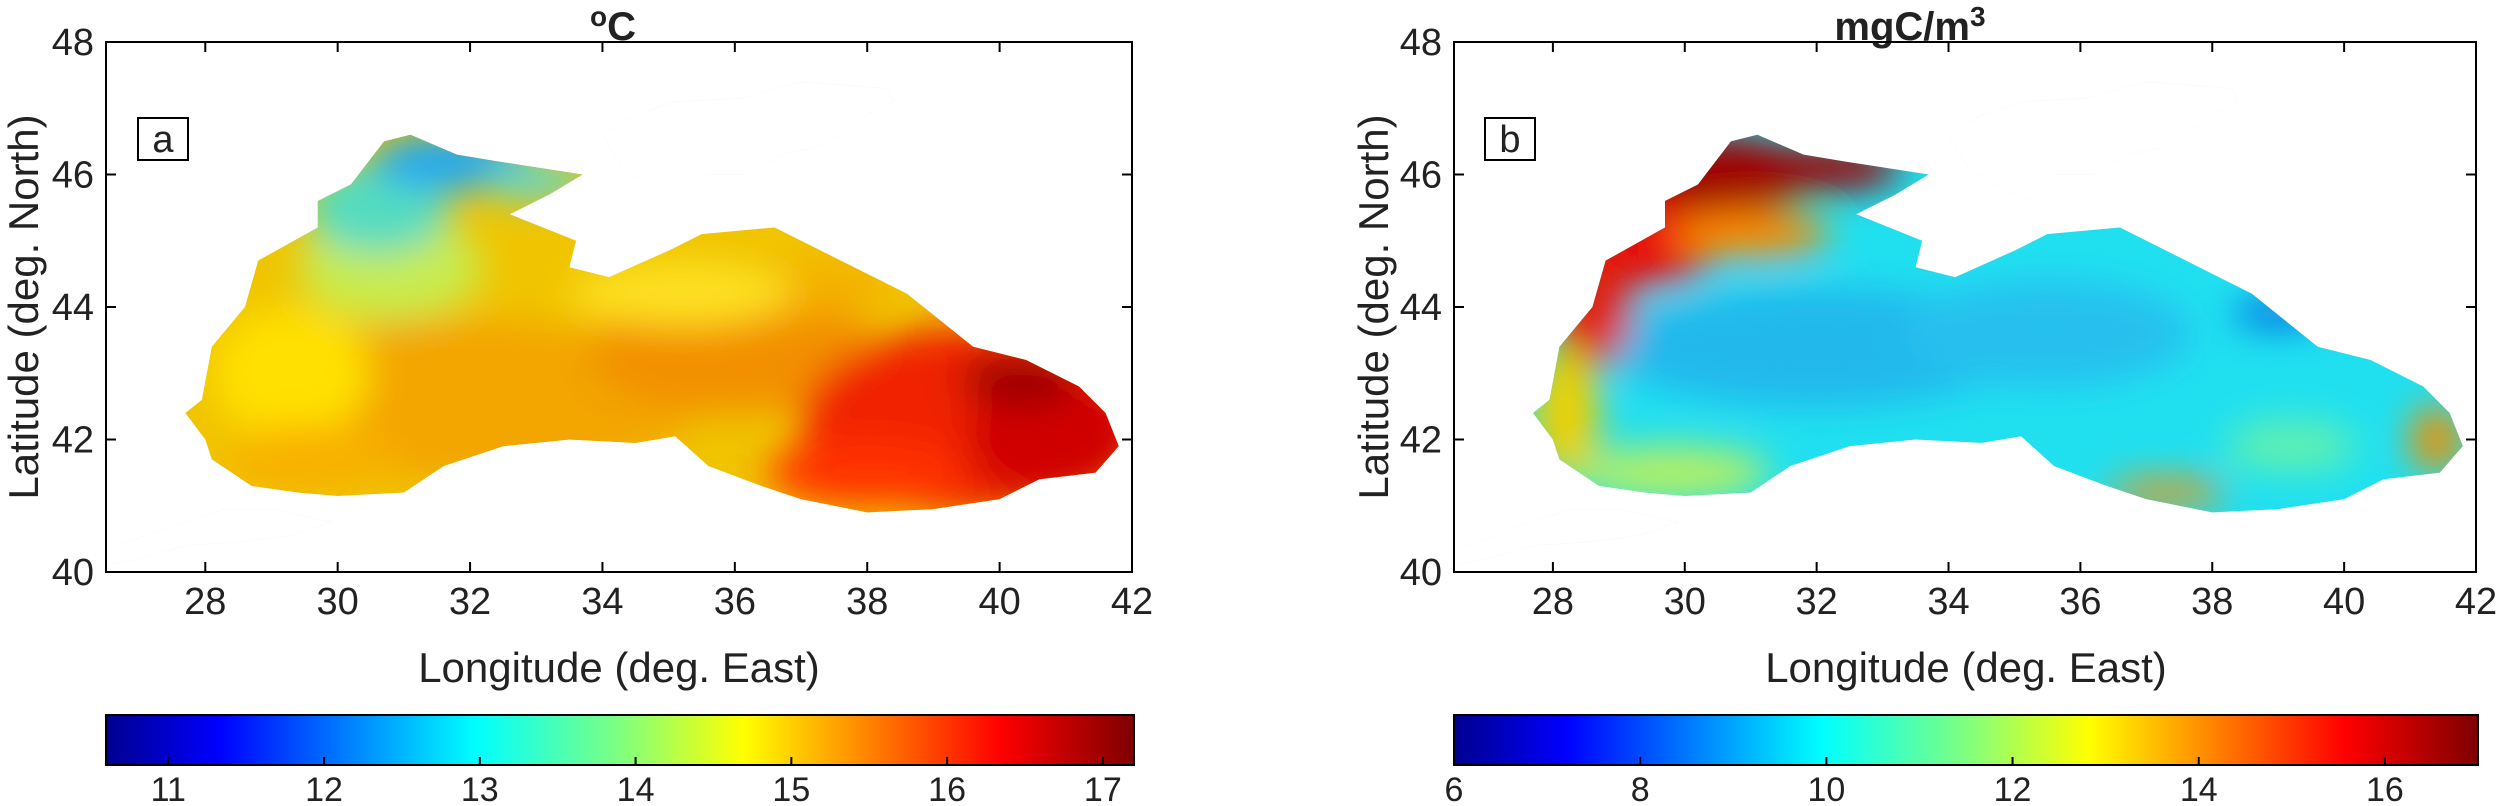 This screenshot has width=2500, height=806. Describe the element at coordinates (1421, 43) in the screenshot. I see `panel-b-ytick-label: 48` at that location.